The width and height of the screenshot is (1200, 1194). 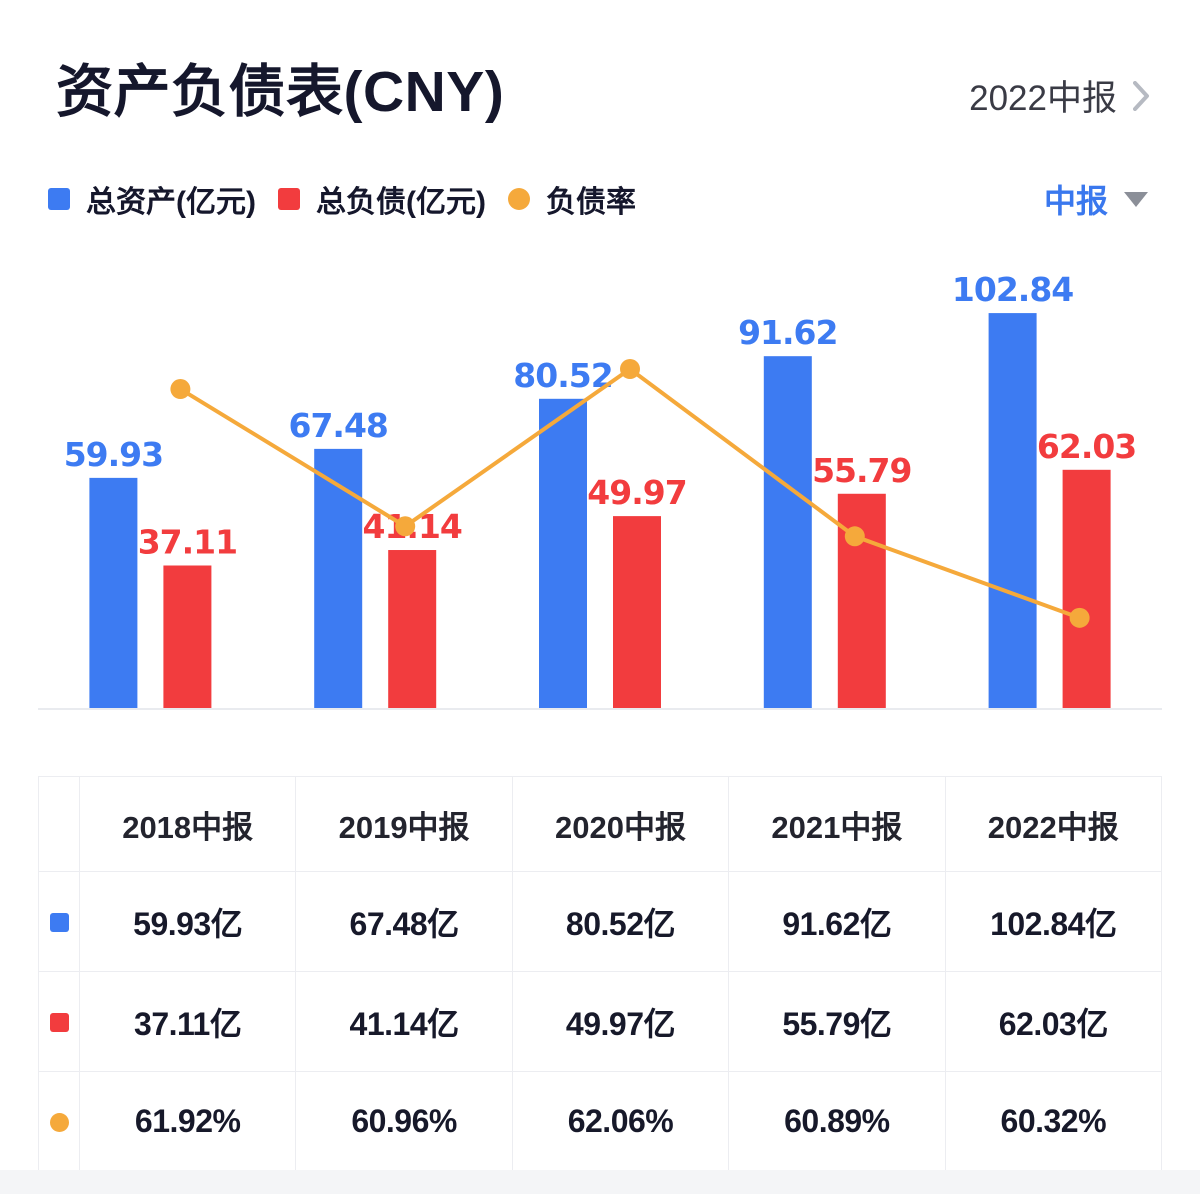 What do you see at coordinates (837, 1121) in the screenshot?
I see `table-cell: 60.89%` at bounding box center [837, 1121].